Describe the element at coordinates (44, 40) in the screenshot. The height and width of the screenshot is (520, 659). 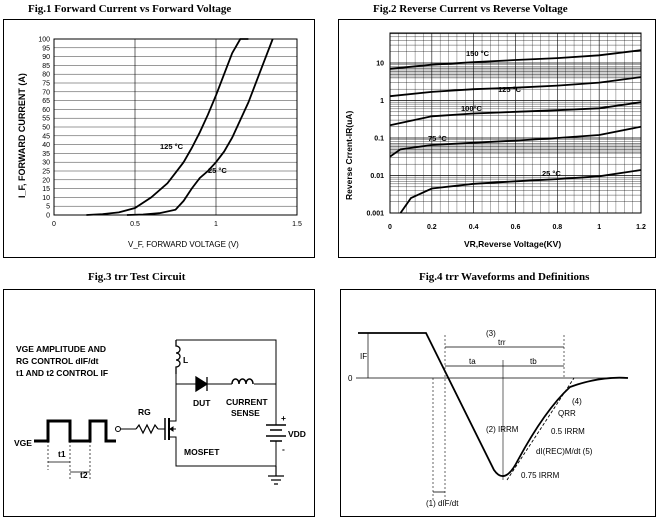
I see `fig1-ytick: 100` at that location.